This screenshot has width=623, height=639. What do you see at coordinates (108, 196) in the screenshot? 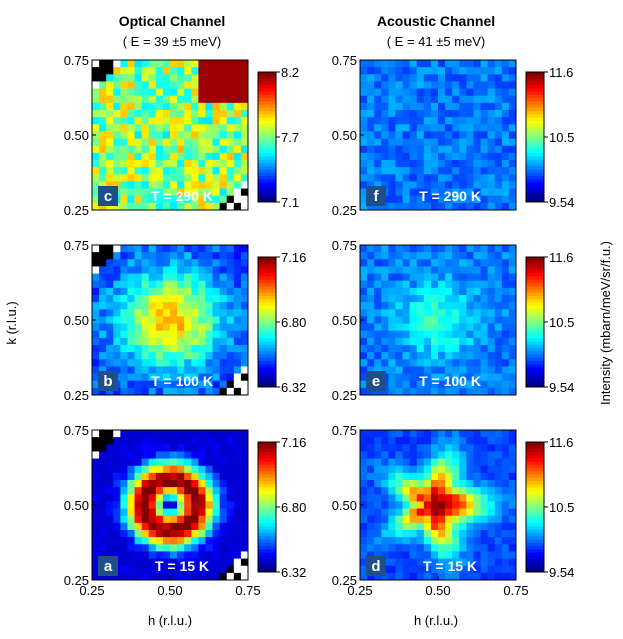
I see `panel-letter: c` at bounding box center [108, 196].